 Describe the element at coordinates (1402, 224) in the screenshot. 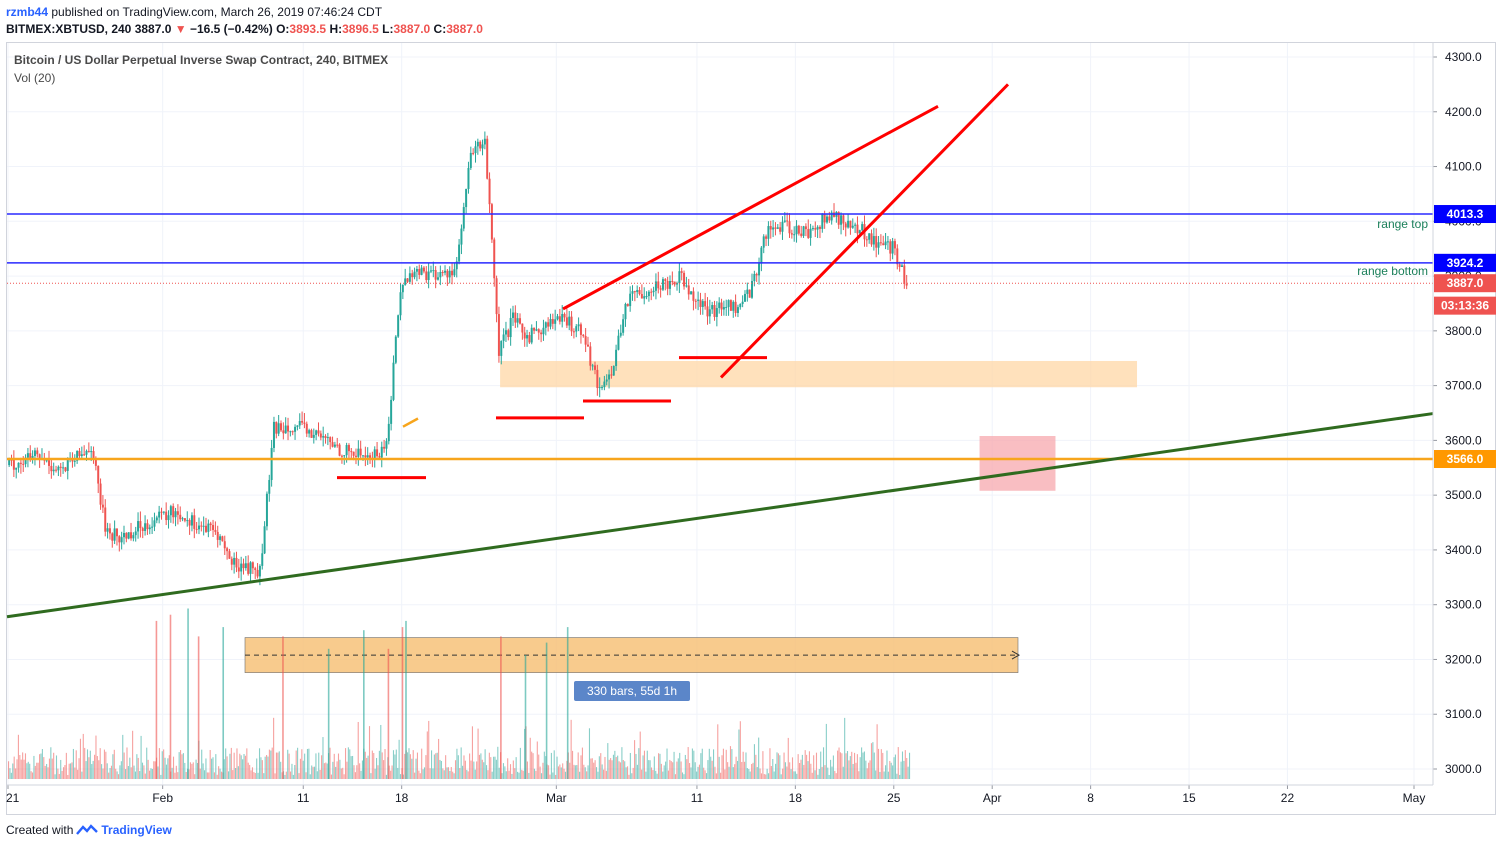

I see `range-top-label: range top` at that location.